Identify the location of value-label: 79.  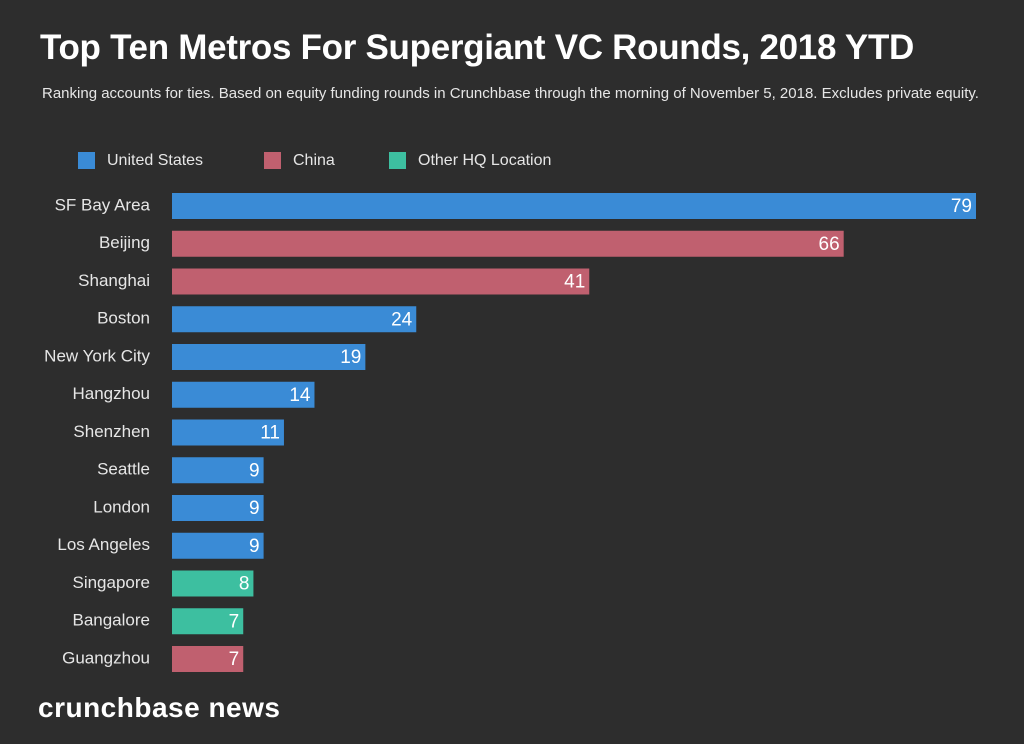
(961, 206).